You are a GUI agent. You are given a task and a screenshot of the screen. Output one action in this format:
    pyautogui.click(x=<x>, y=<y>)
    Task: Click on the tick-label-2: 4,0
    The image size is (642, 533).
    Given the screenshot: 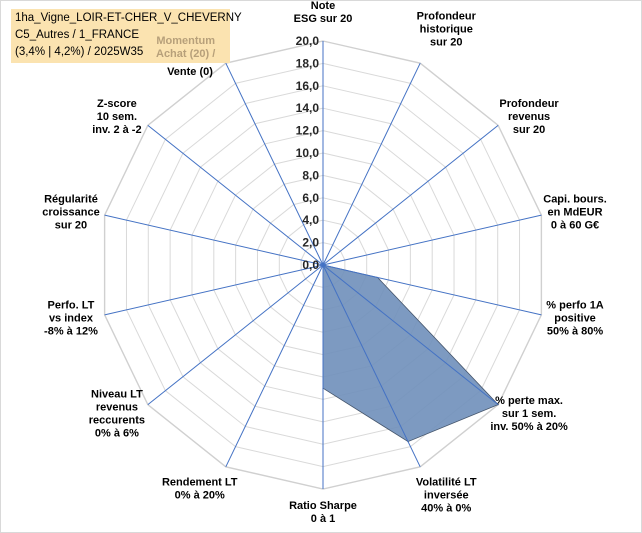 What is the action you would take?
    pyautogui.click(x=310, y=220)
    